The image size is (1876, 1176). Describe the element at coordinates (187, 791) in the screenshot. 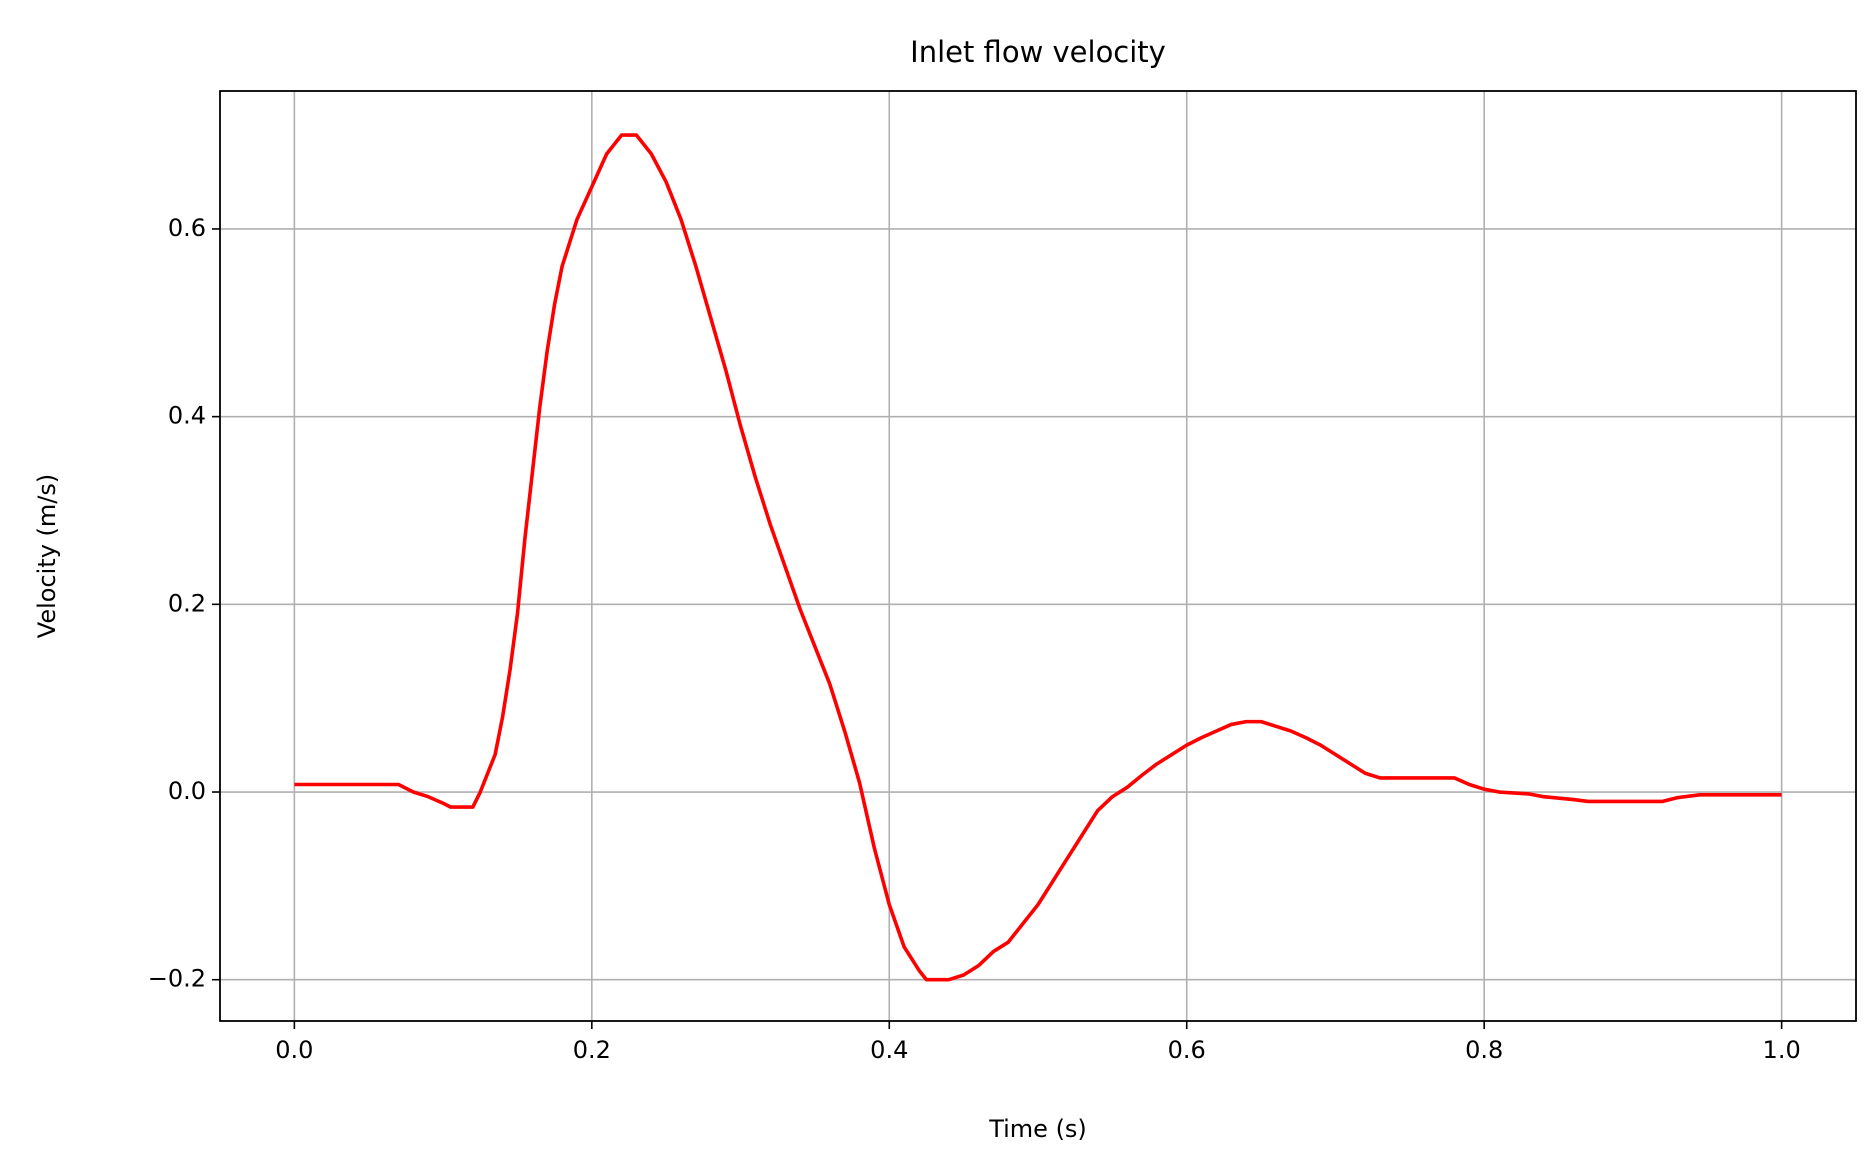

I see `y-tick-label: 0.0` at that location.